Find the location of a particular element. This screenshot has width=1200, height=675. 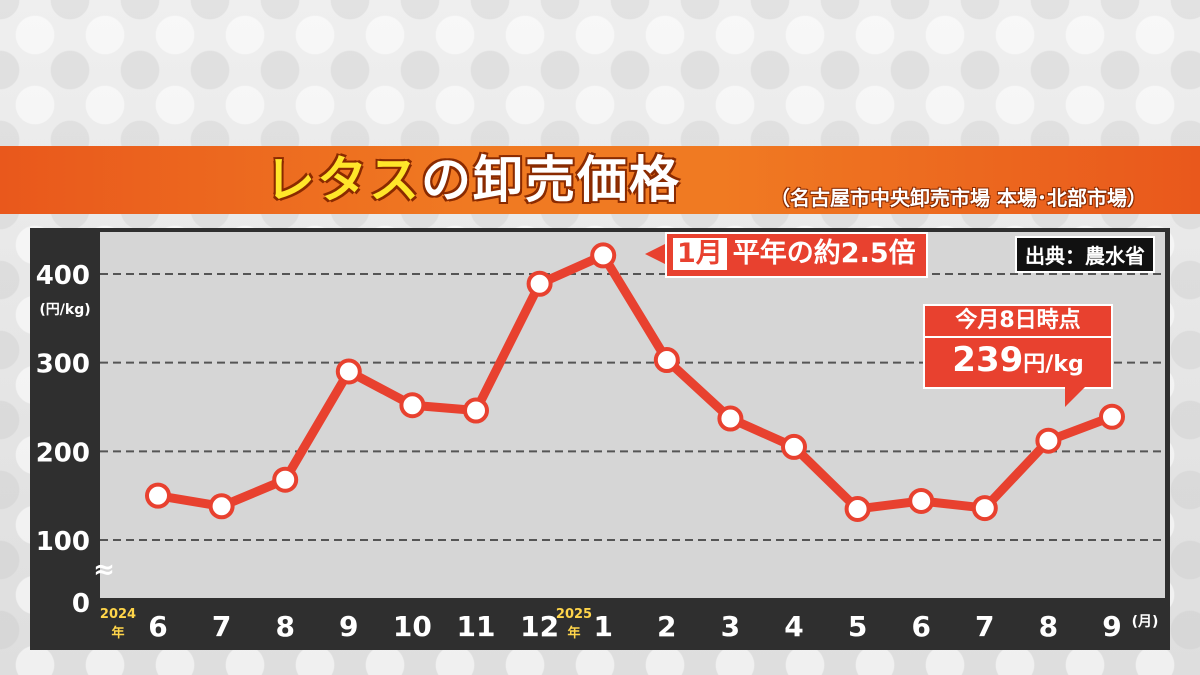

y-tick-label: 400 is located at coordinates (63, 276).